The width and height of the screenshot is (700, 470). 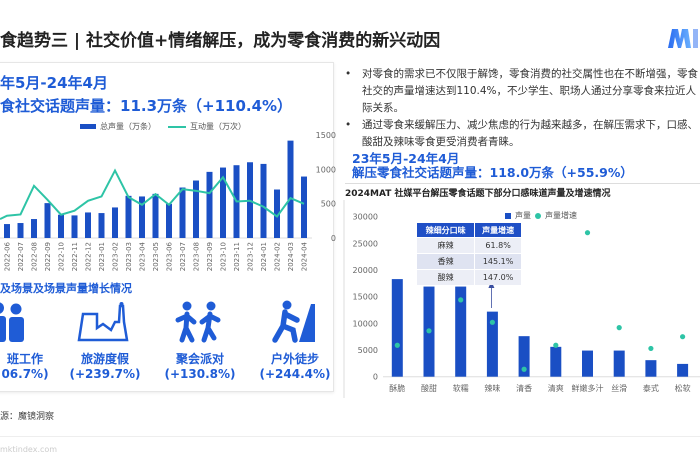 What do you see at coordinates (27, 417) in the screenshot?
I see `source-note: 源：魔镜洞察` at bounding box center [27, 417].